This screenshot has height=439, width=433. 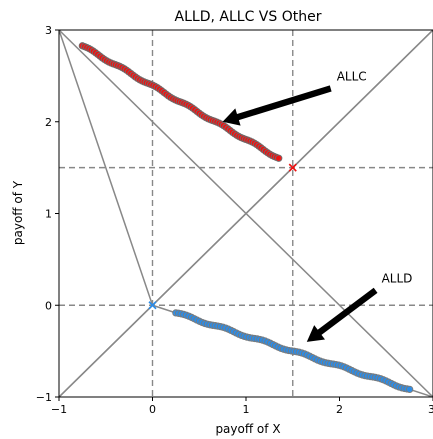 What do you see at coordinates (48, 214) in the screenshot?
I see `y-tick-label: 1` at bounding box center [48, 214].